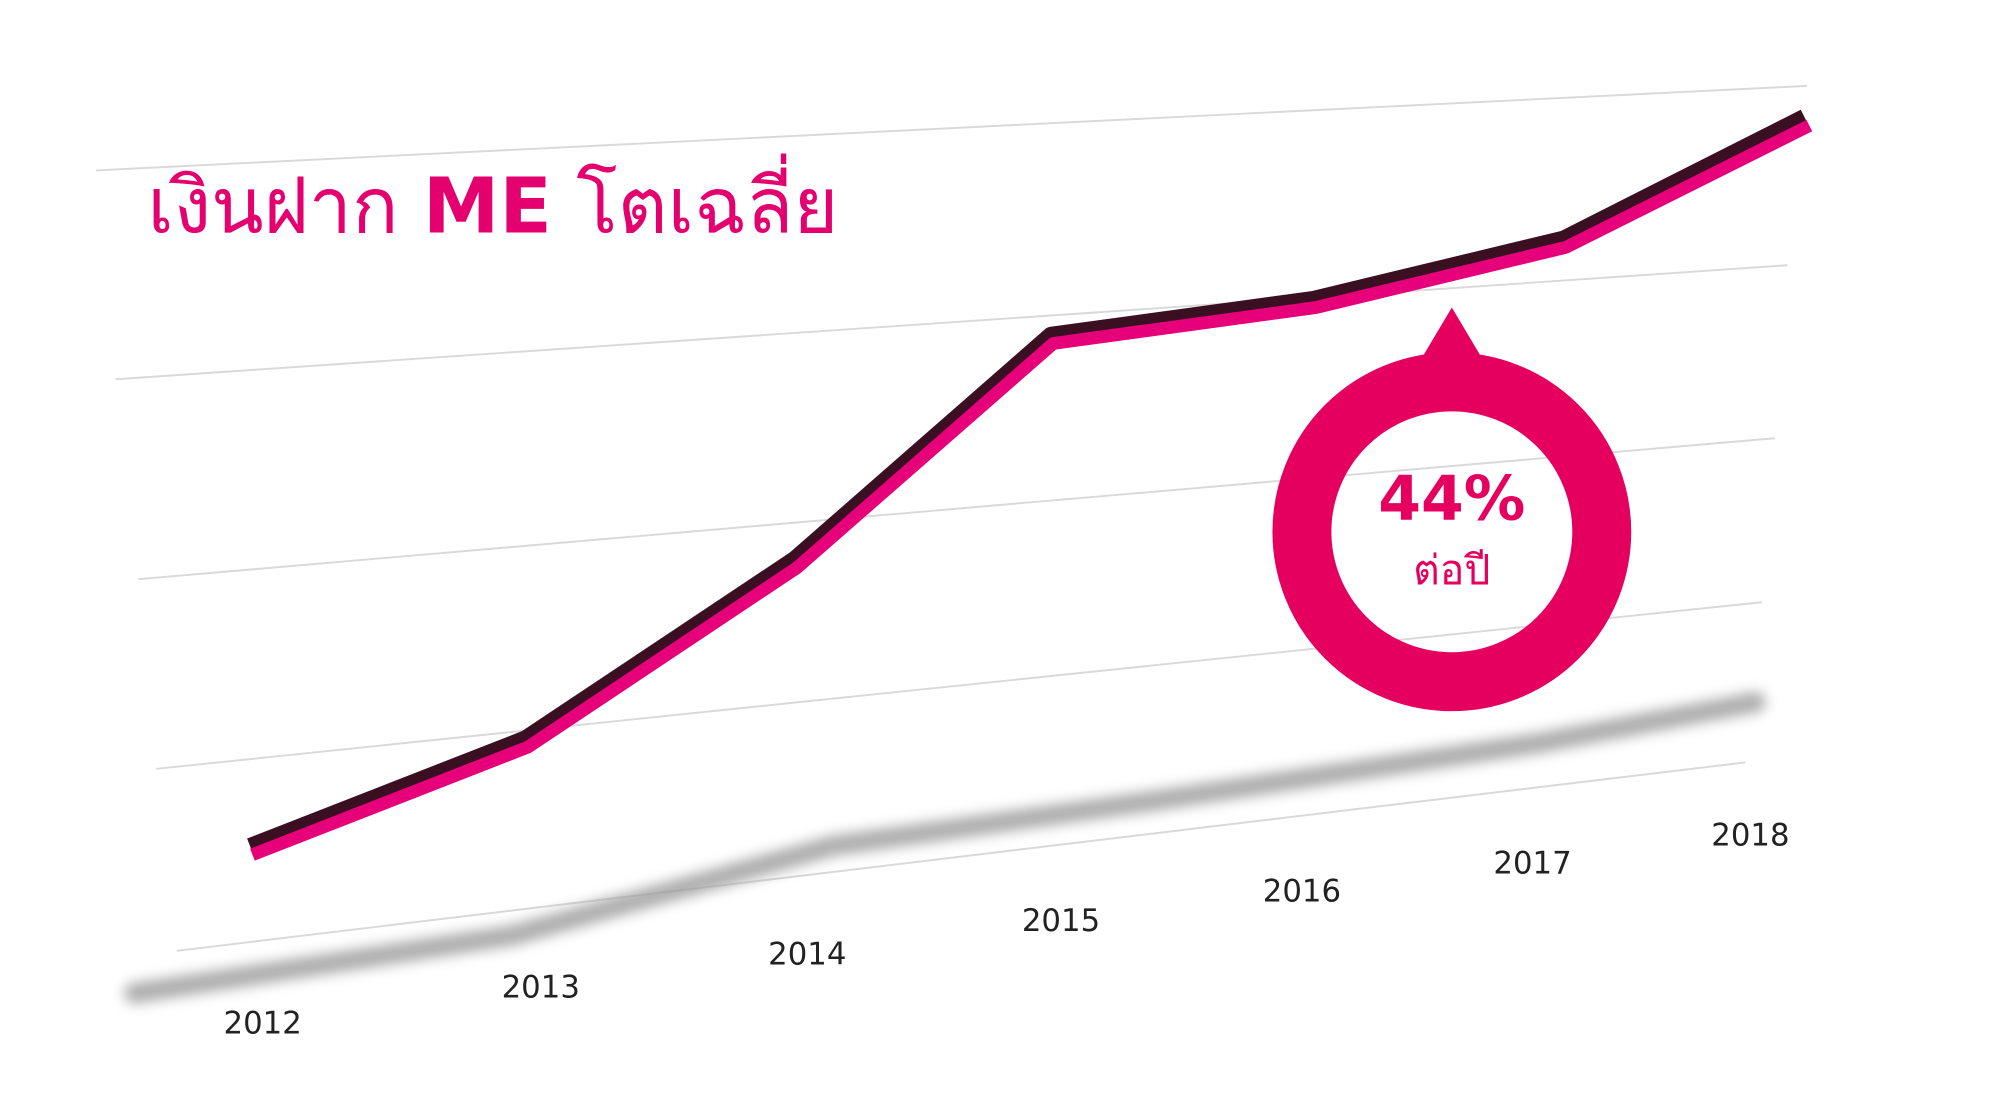  I want to click on title-part: เงินฝาก, so click(272, 206).